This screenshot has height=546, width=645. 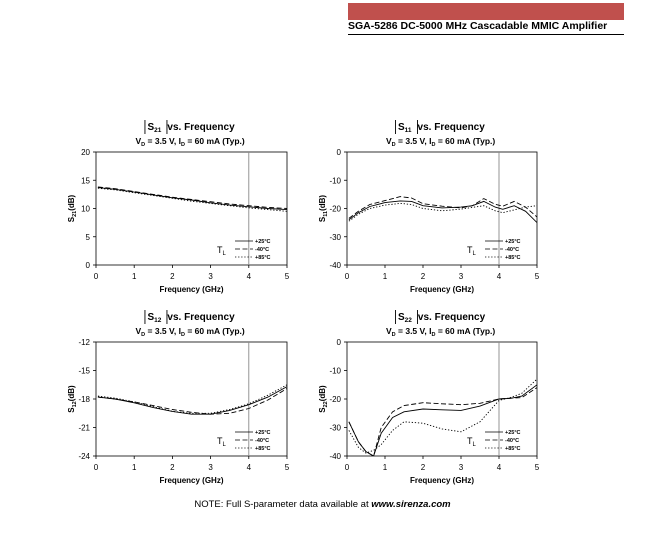 I want to click on chart-title: S11 vs. Frequency, so click(x=441, y=128).